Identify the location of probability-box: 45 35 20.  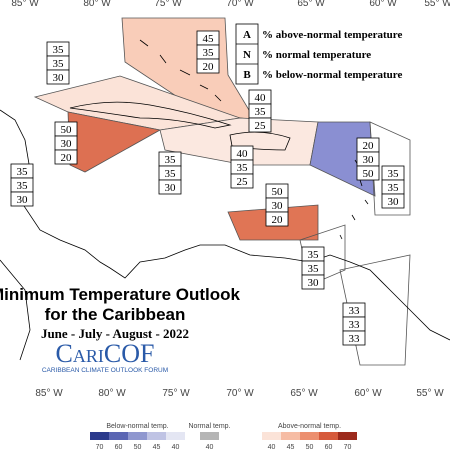
(208, 52).